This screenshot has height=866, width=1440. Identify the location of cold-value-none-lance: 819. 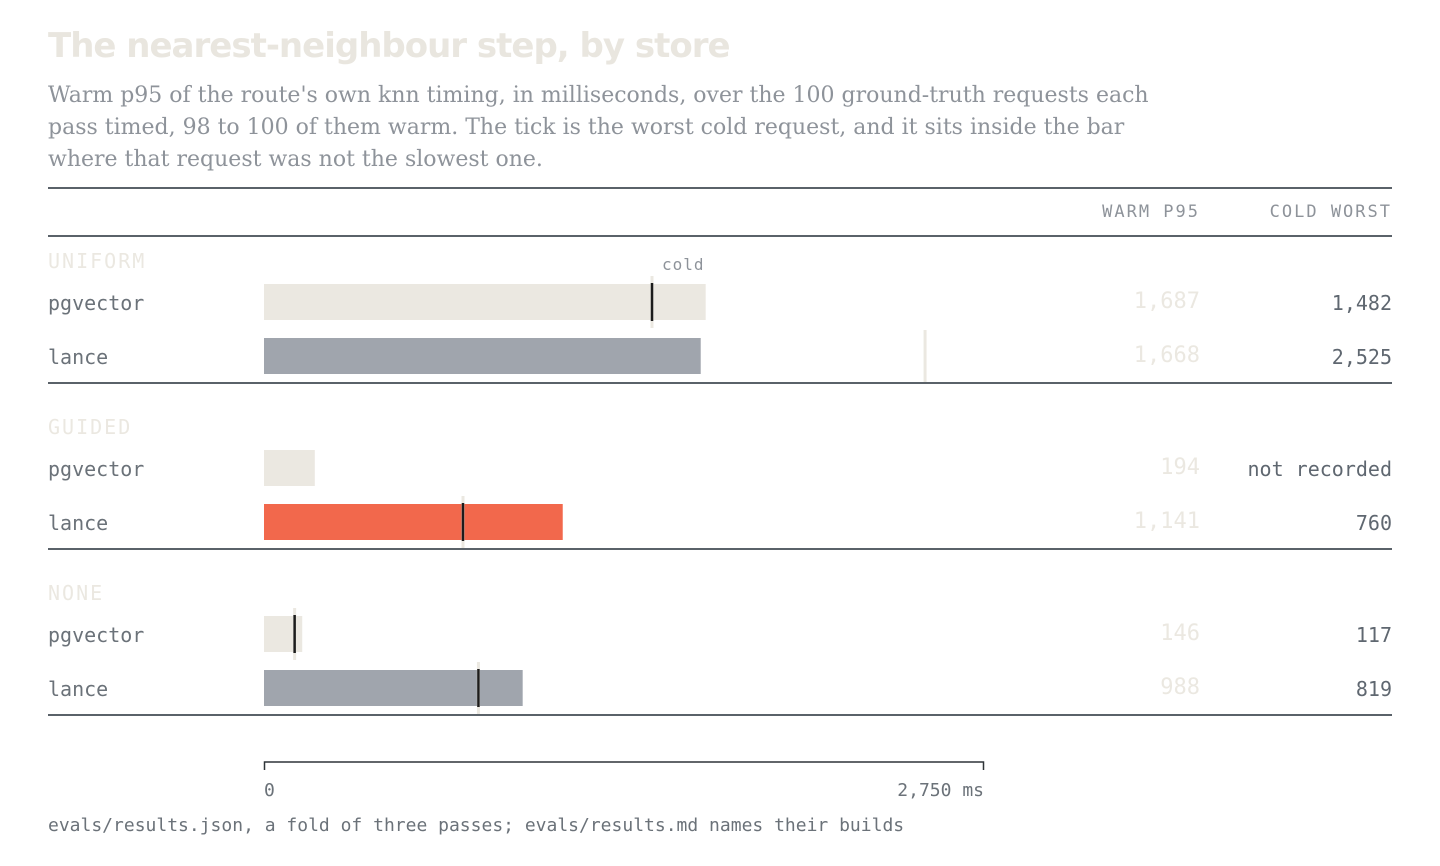
(1373, 689).